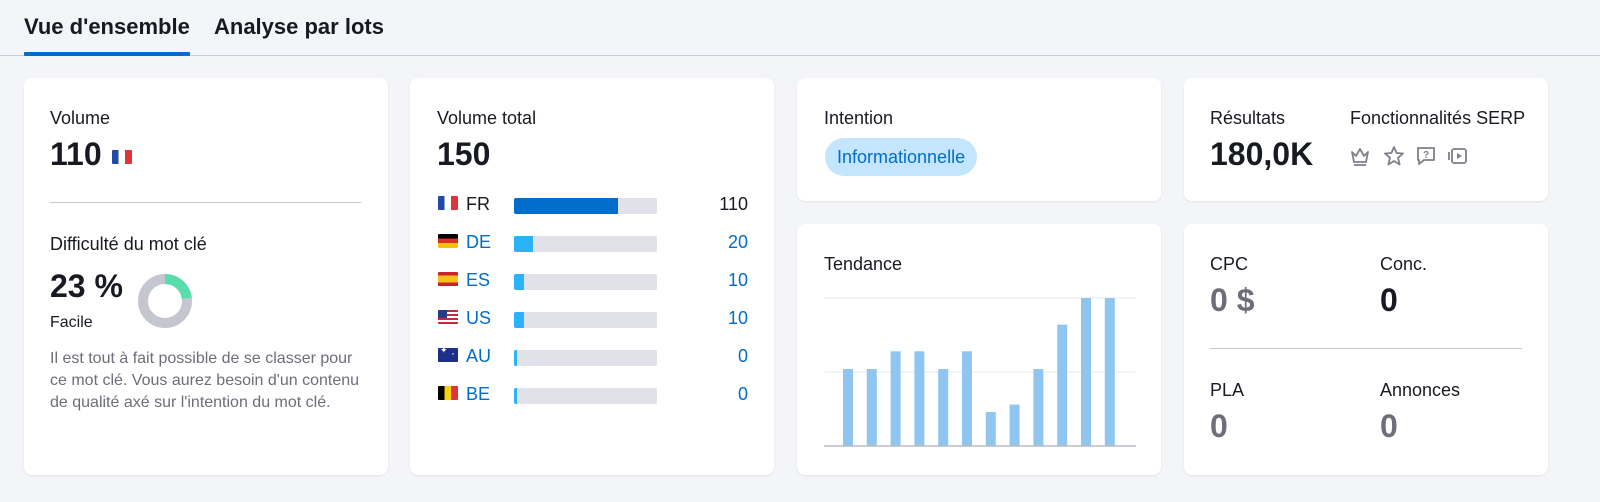 The width and height of the screenshot is (1600, 502). What do you see at coordinates (1394, 156) in the screenshot?
I see `star-icon` at bounding box center [1394, 156].